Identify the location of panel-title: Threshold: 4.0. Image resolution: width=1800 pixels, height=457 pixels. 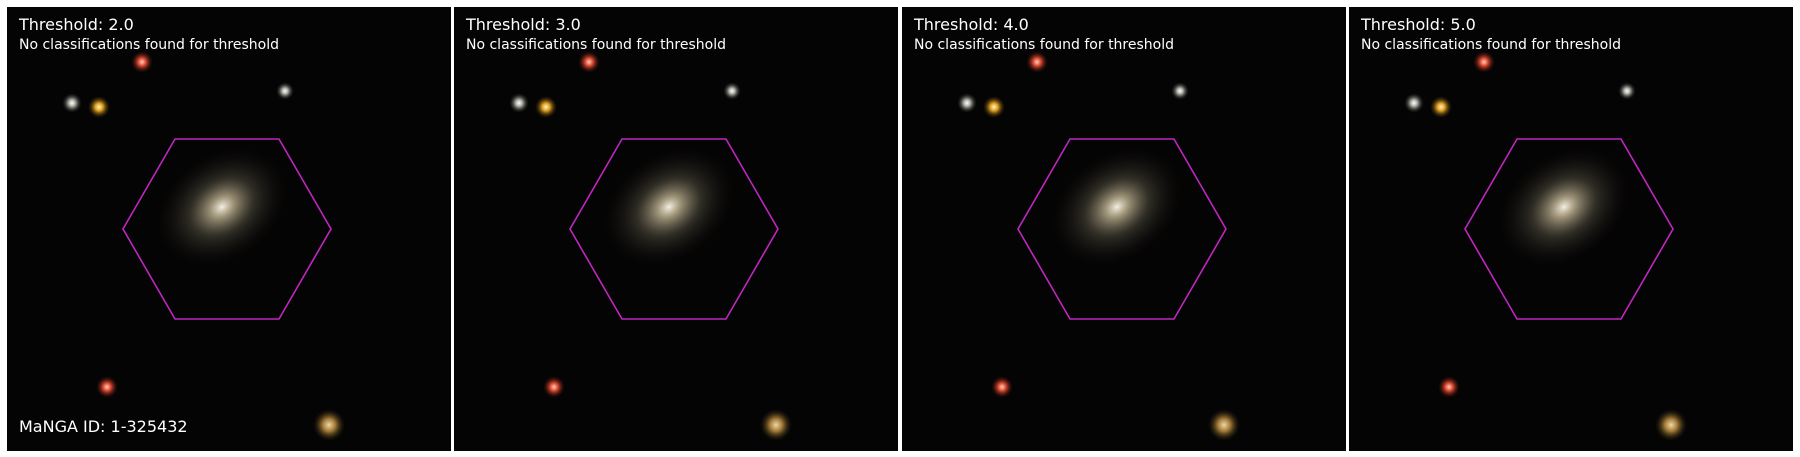
(971, 24).